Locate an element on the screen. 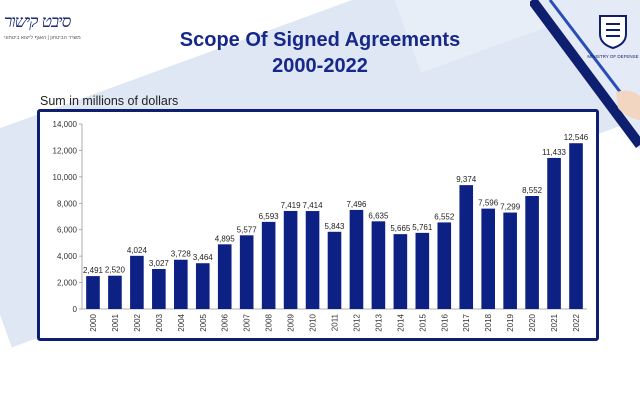 This screenshot has height=400, width=640. data-label-2012: 7,496 is located at coordinates (356, 204).